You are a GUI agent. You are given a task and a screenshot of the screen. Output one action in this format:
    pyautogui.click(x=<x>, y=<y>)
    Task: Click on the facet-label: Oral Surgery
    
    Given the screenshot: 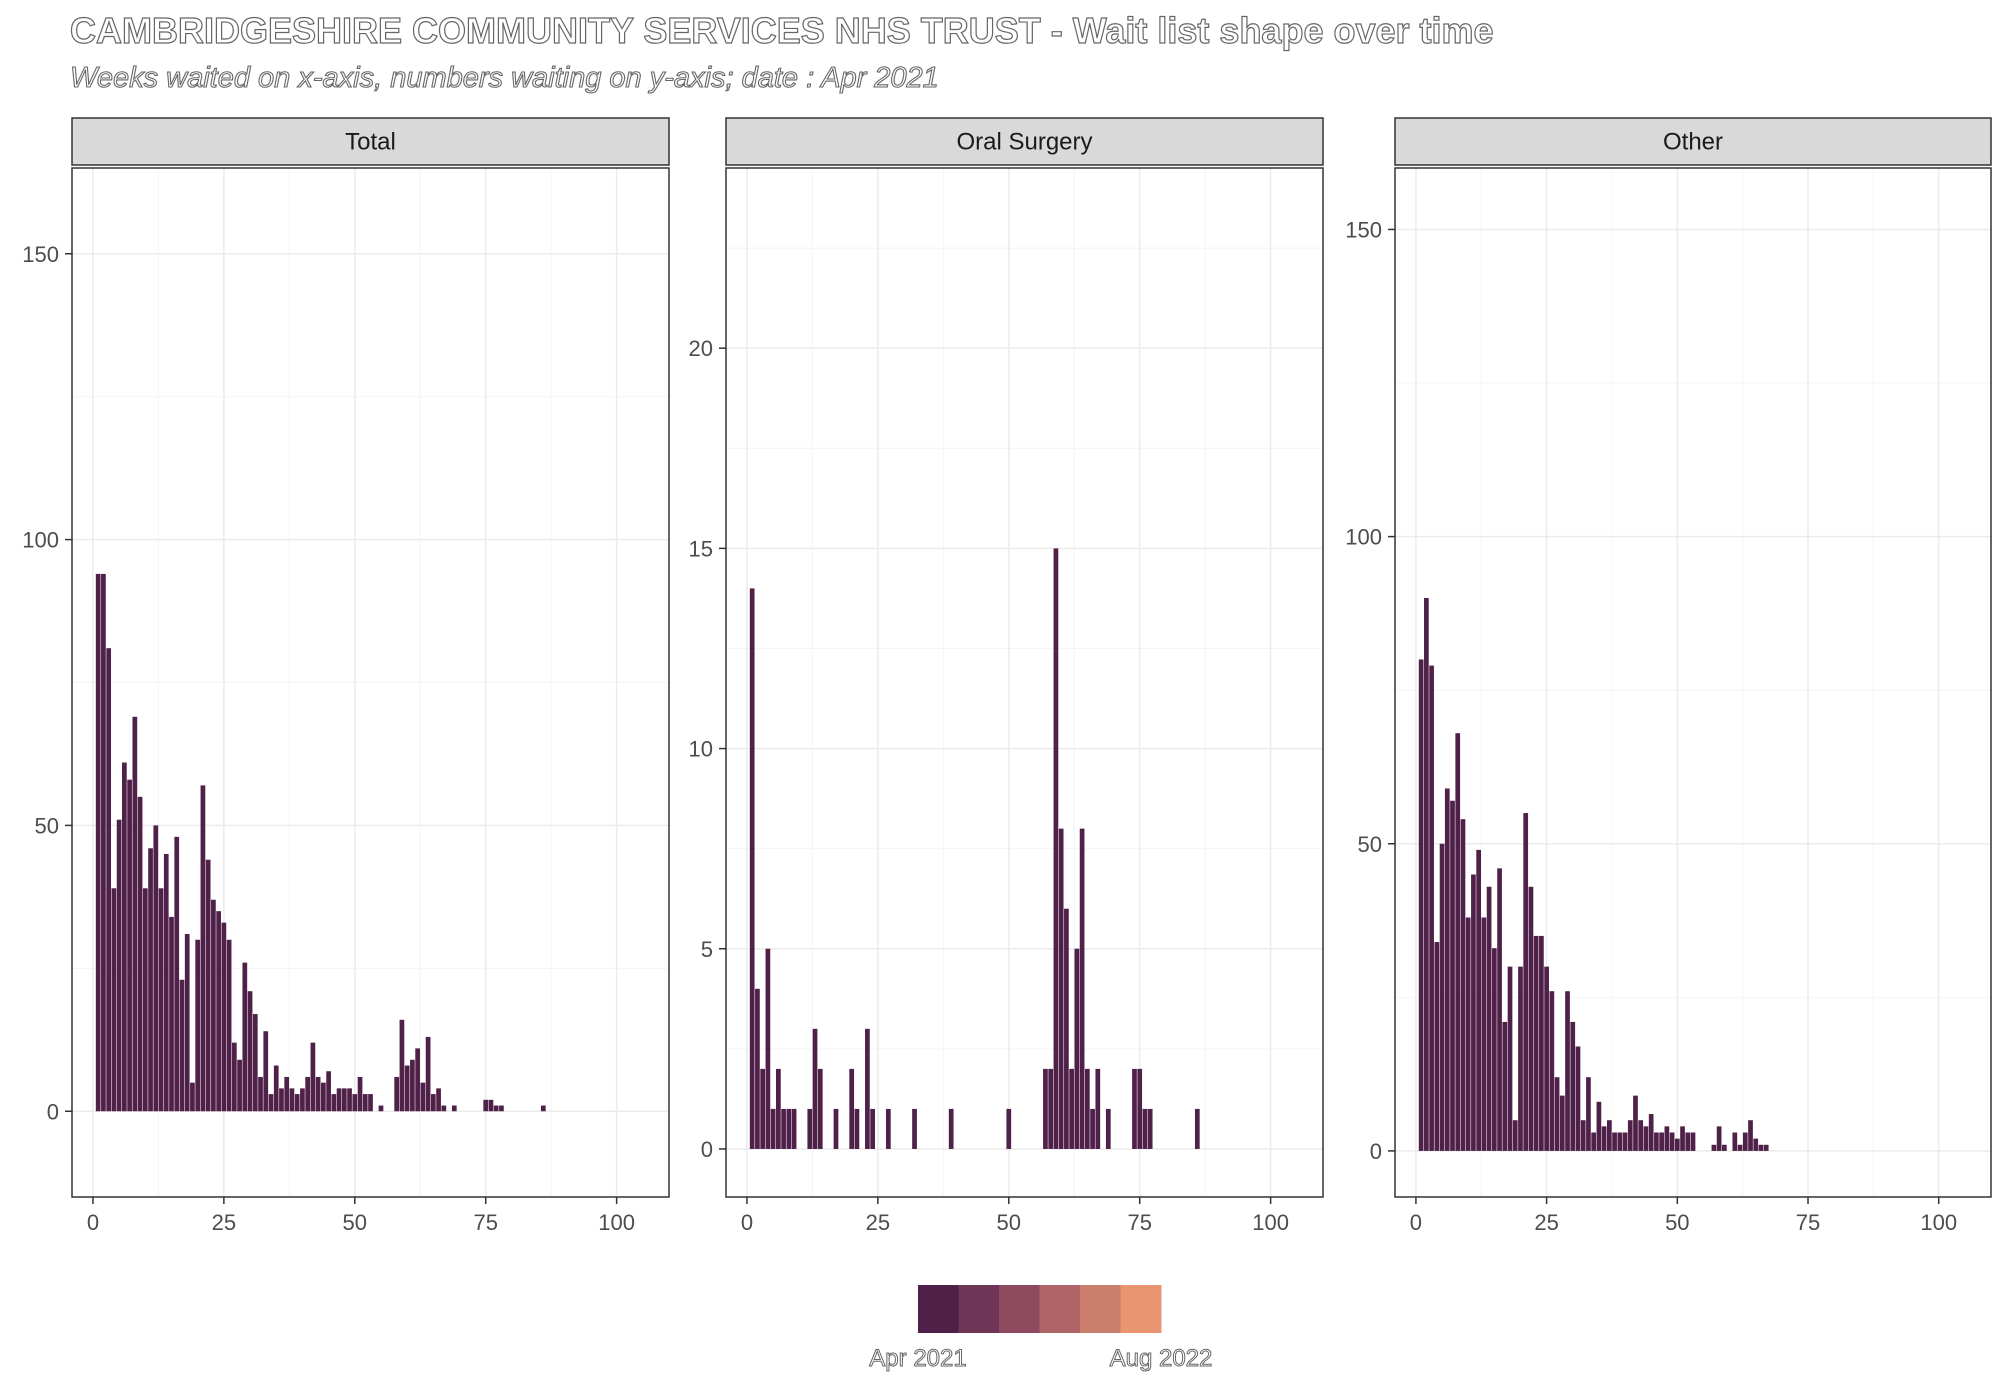 What is the action you would take?
    pyautogui.click(x=1024, y=142)
    